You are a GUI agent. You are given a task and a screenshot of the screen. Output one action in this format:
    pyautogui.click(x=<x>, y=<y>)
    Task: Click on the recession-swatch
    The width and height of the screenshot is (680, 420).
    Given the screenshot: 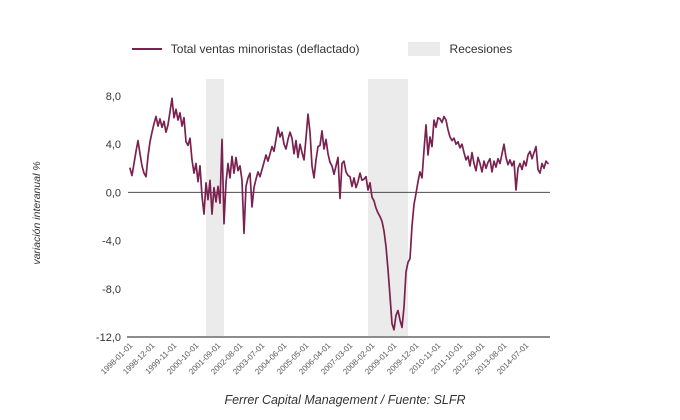 What is the action you would take?
    pyautogui.click(x=423, y=49)
    